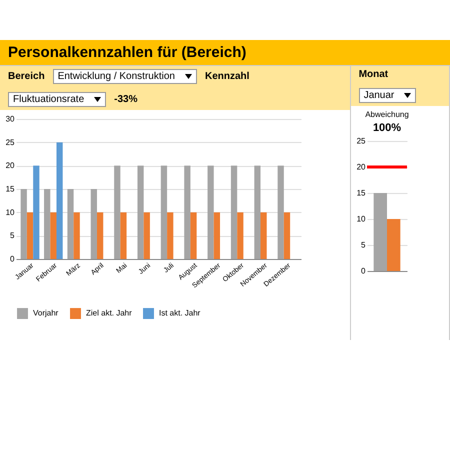  What do you see at coordinates (26, 76) in the screenshot?
I see `text: Bereich` at bounding box center [26, 76].